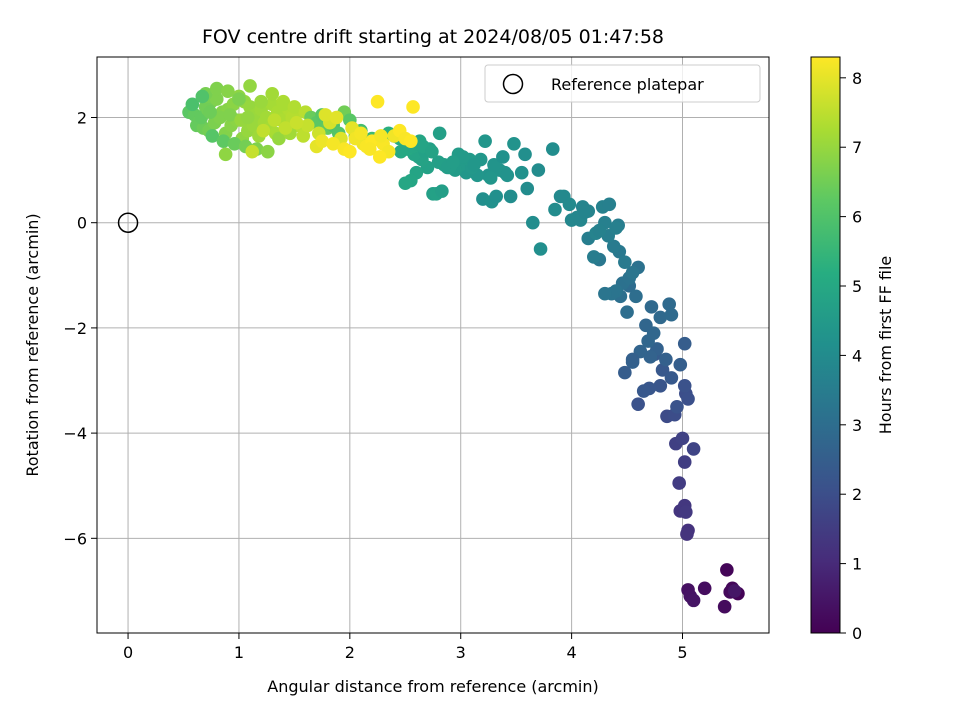 This screenshot has width=960, height=720. Describe the element at coordinates (857, 147) in the screenshot. I see `colorbar-tick-label: 7` at that location.